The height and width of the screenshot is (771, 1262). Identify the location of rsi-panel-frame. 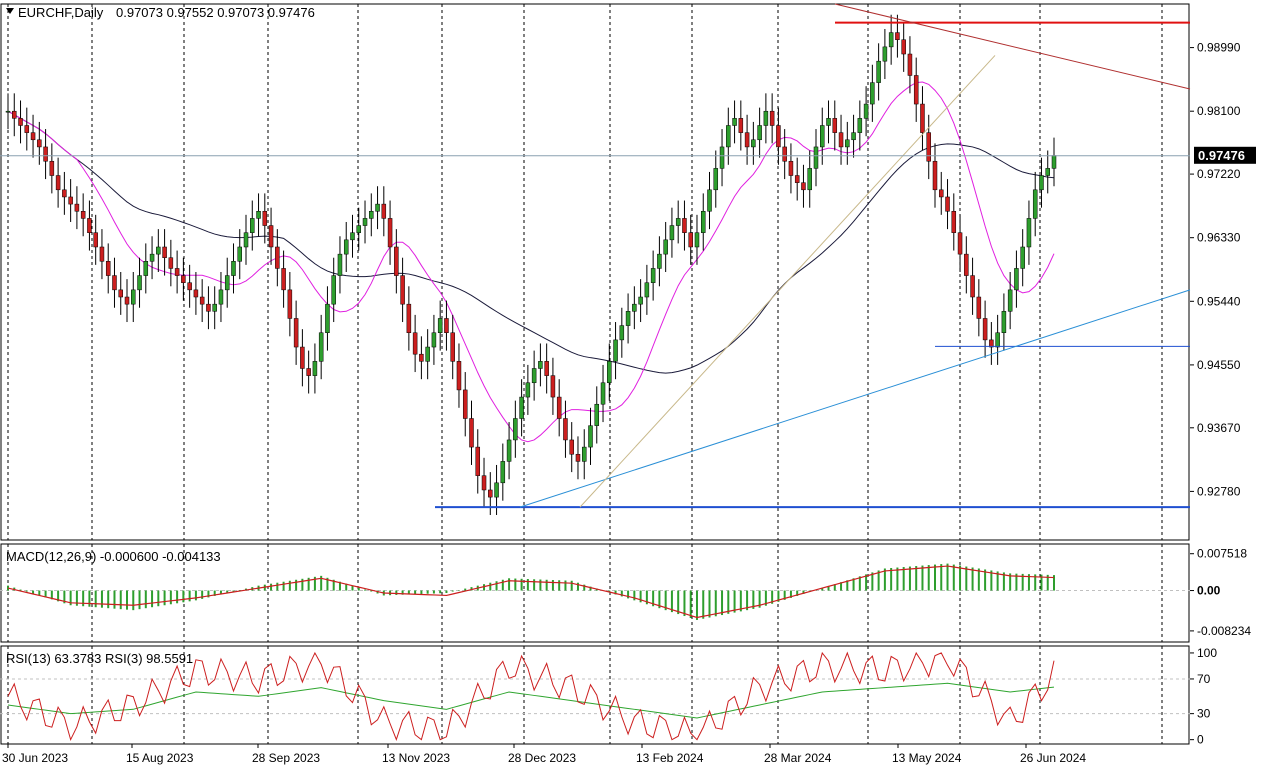
(595, 695).